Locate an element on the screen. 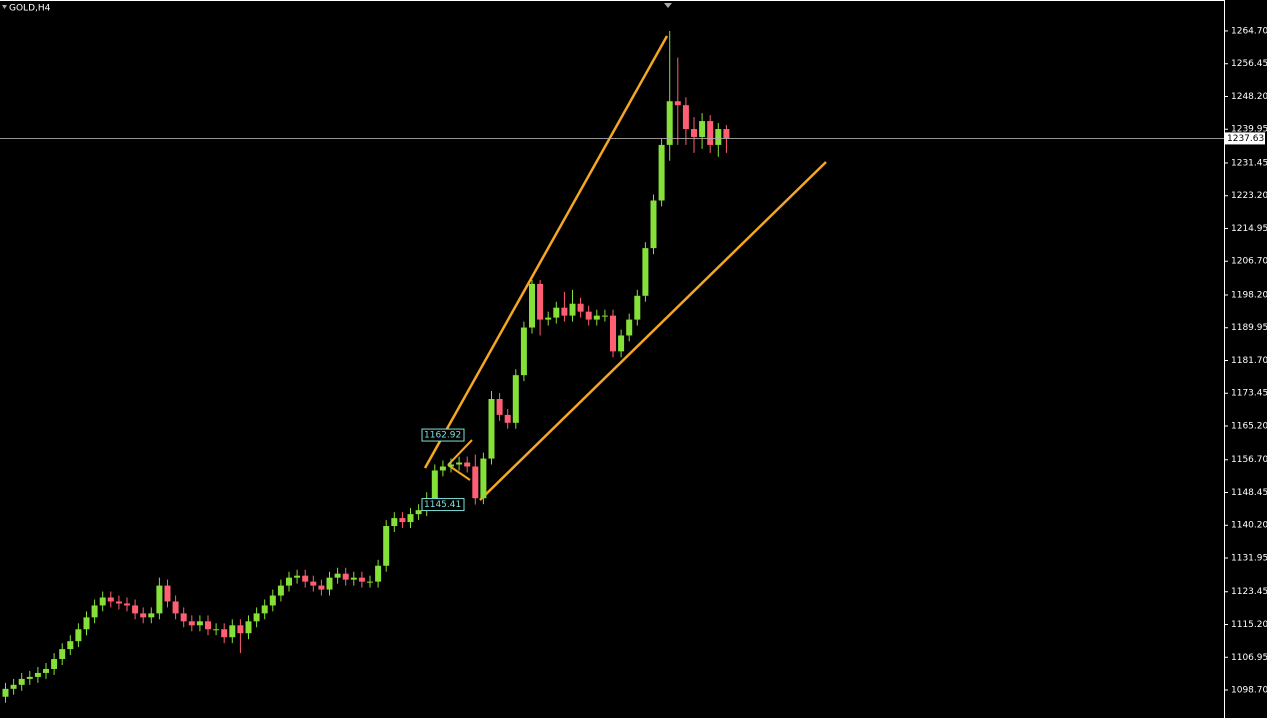  y-tick-label: 1181.70 is located at coordinates (1249, 361).